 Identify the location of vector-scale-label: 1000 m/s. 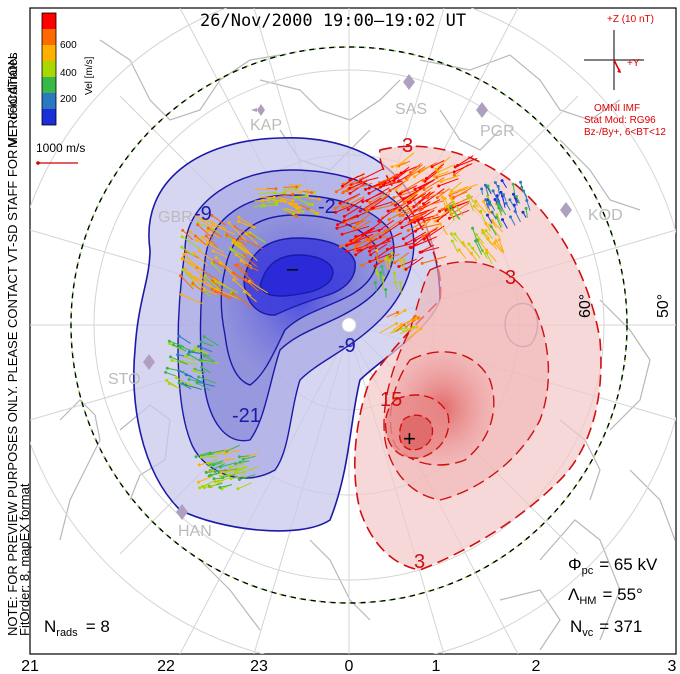
(60, 148).